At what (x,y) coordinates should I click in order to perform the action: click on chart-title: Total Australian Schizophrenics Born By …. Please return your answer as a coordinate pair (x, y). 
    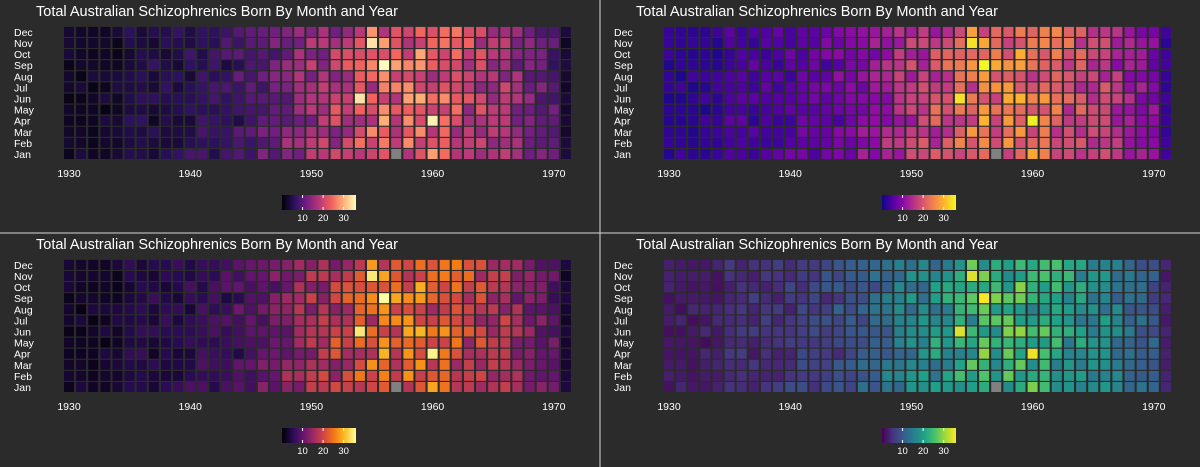
    Looking at the image, I should click on (817, 245).